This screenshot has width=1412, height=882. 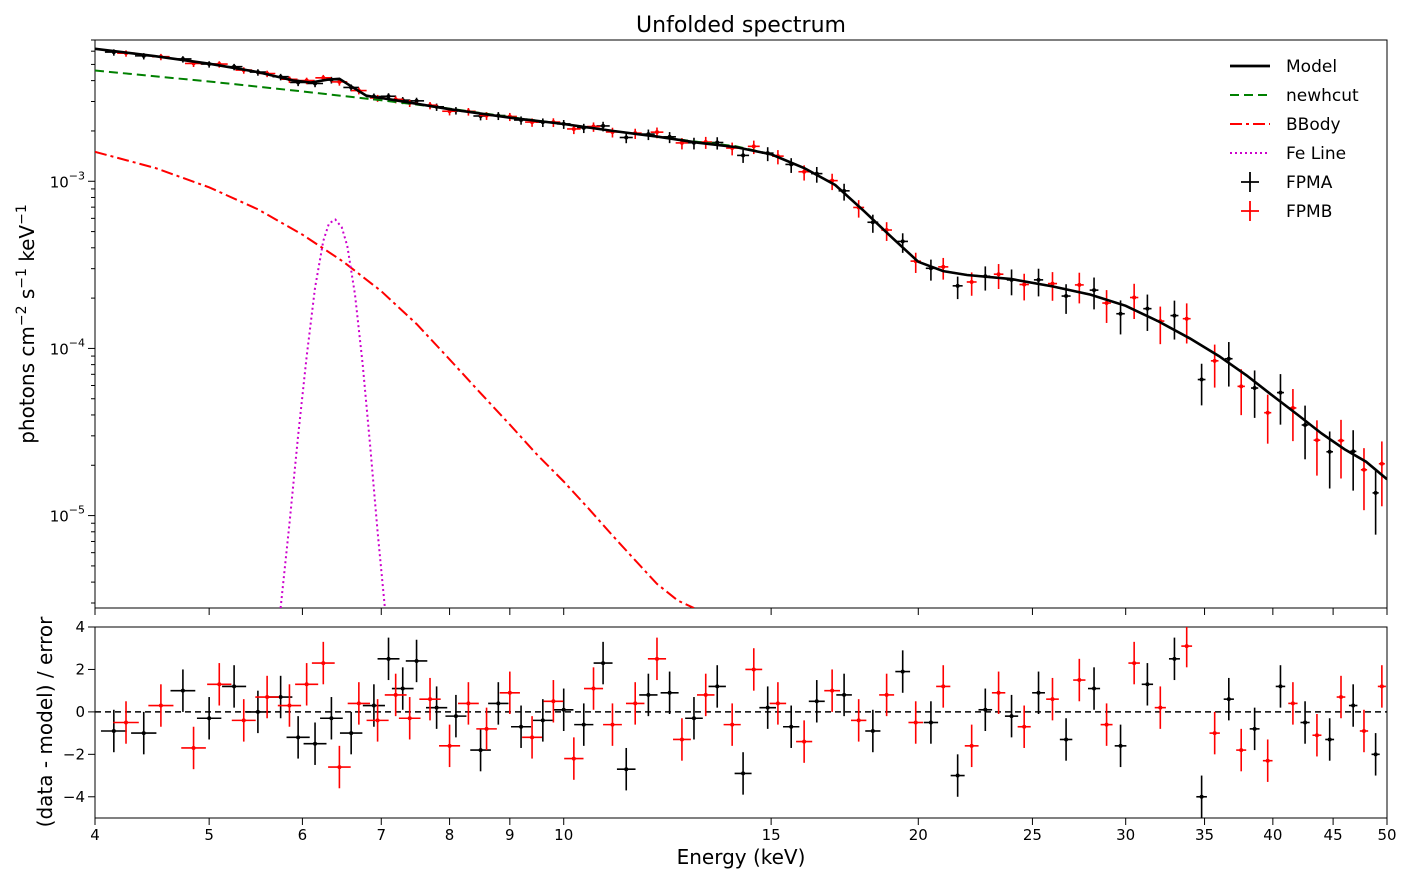 What do you see at coordinates (77, 342) in the screenshot?
I see `y-tick-exponent: −4` at bounding box center [77, 342].